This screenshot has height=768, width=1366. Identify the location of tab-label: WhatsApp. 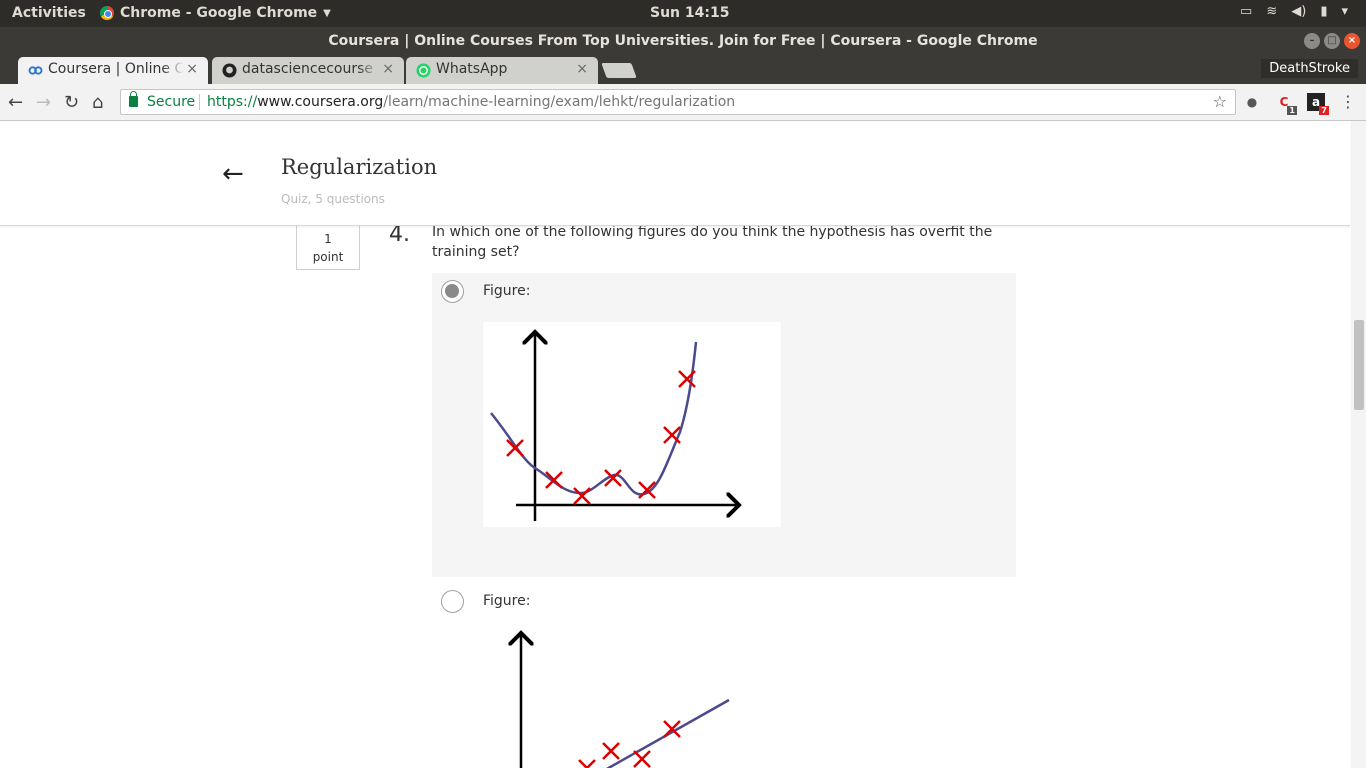
(472, 69).